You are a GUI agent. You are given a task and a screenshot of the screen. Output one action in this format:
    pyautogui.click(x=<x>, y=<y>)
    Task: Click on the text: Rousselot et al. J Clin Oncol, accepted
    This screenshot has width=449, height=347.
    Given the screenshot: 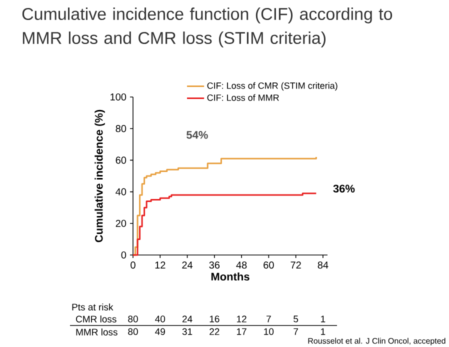 What is the action you would take?
    pyautogui.click(x=377, y=342)
    